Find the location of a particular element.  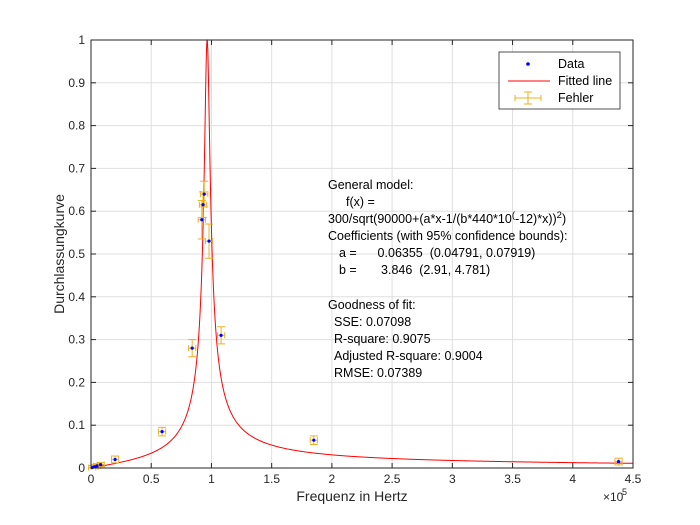

x-tick-label: 3 is located at coordinates (452, 479).